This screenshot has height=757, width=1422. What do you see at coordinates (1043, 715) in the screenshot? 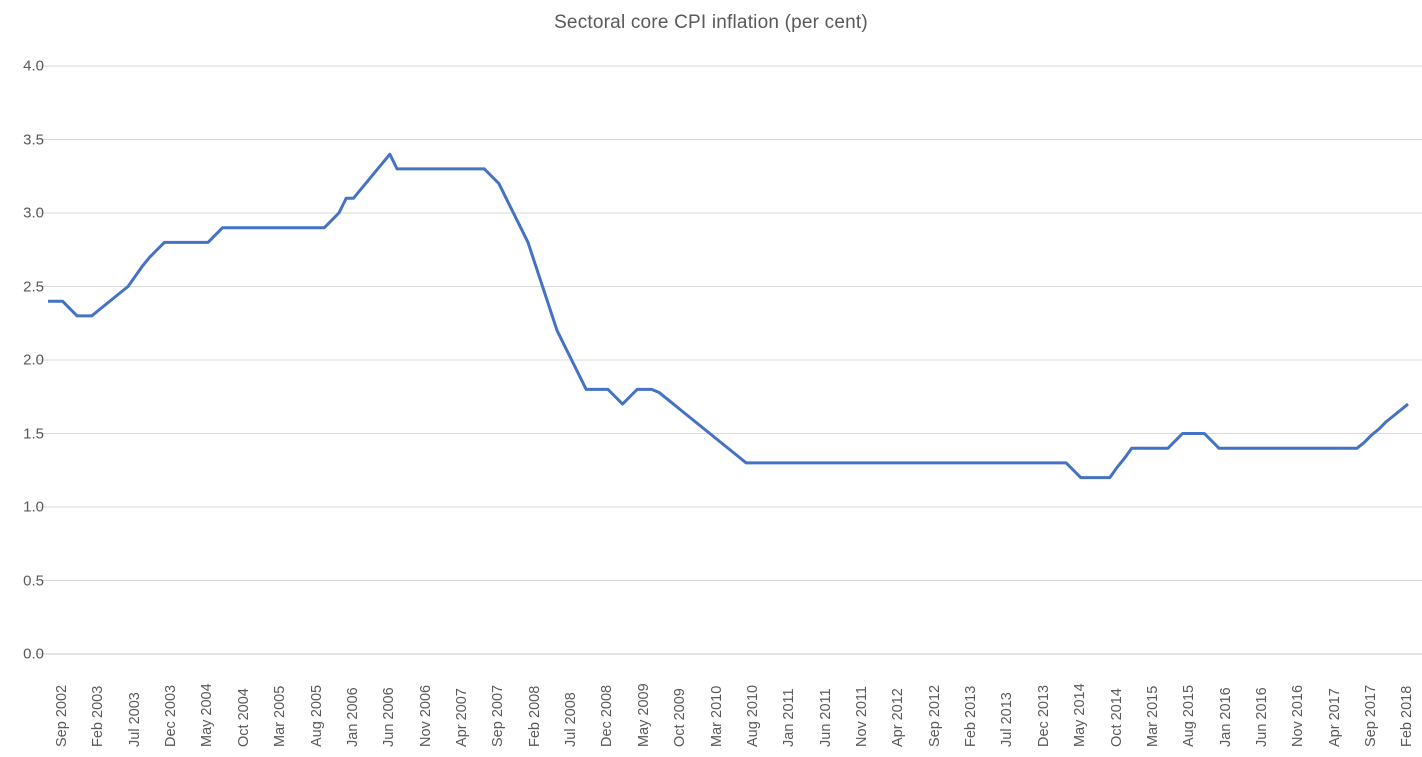
I see `x-axis-tick-label: Dec 2013` at bounding box center [1043, 715].